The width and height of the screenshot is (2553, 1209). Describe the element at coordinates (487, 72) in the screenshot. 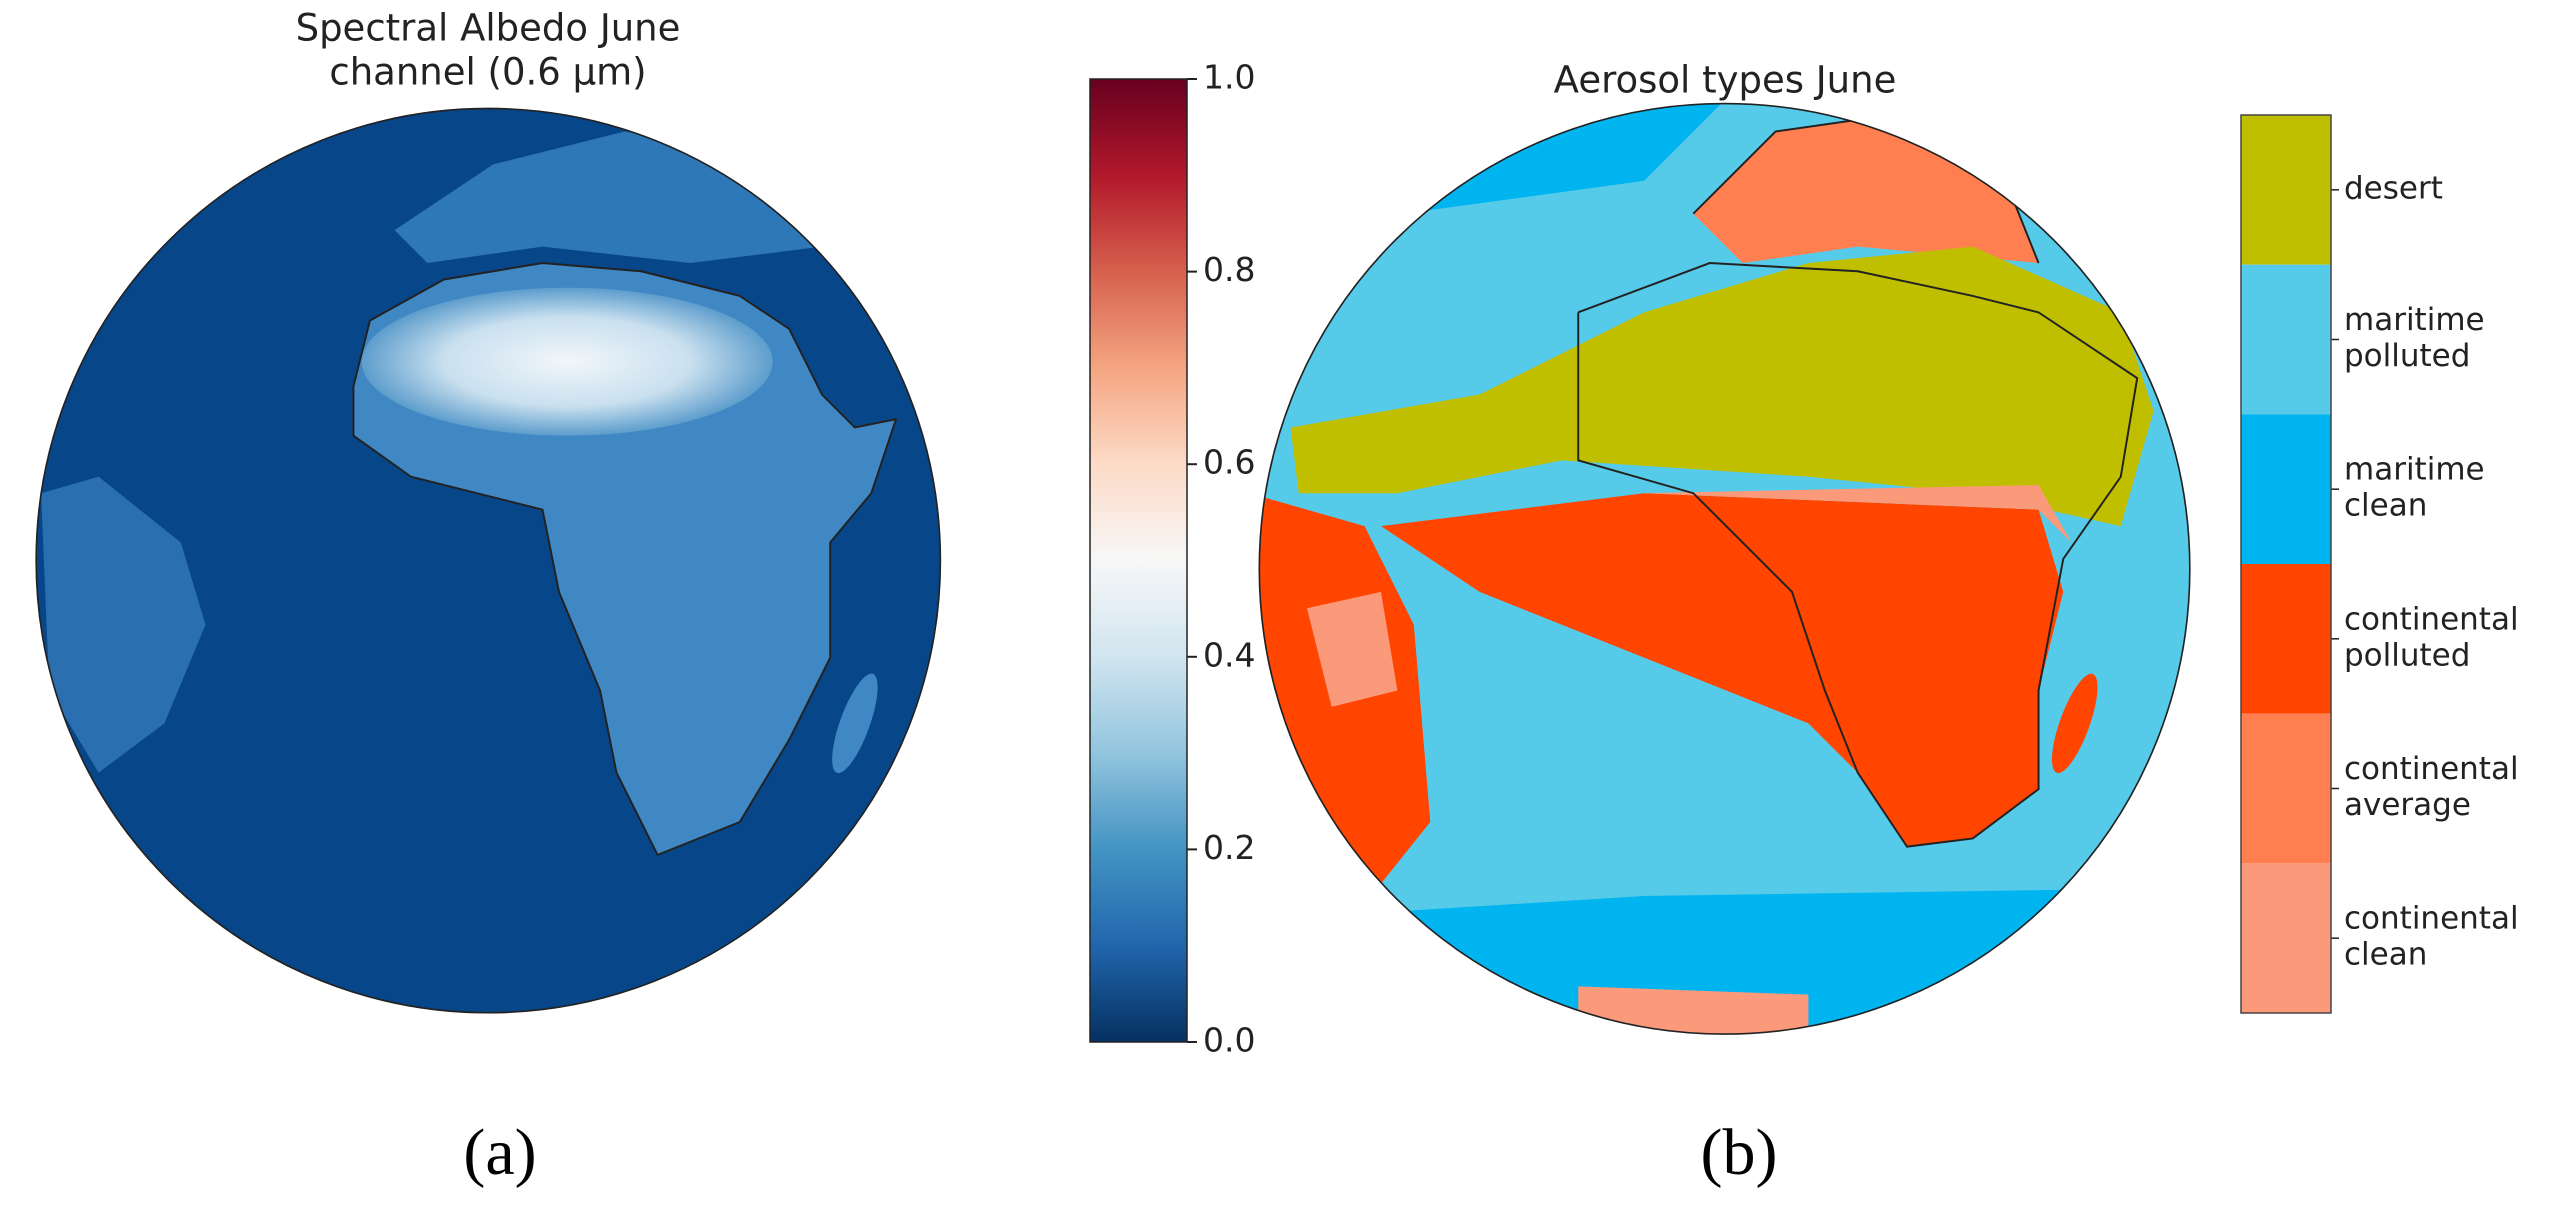

I see `title-line: channel (0.6 μm)` at that location.